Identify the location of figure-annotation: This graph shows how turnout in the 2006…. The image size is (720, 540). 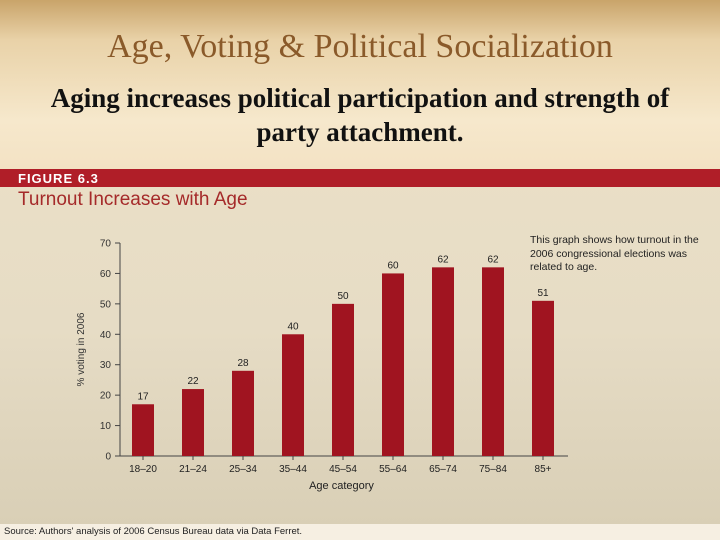
(614, 254).